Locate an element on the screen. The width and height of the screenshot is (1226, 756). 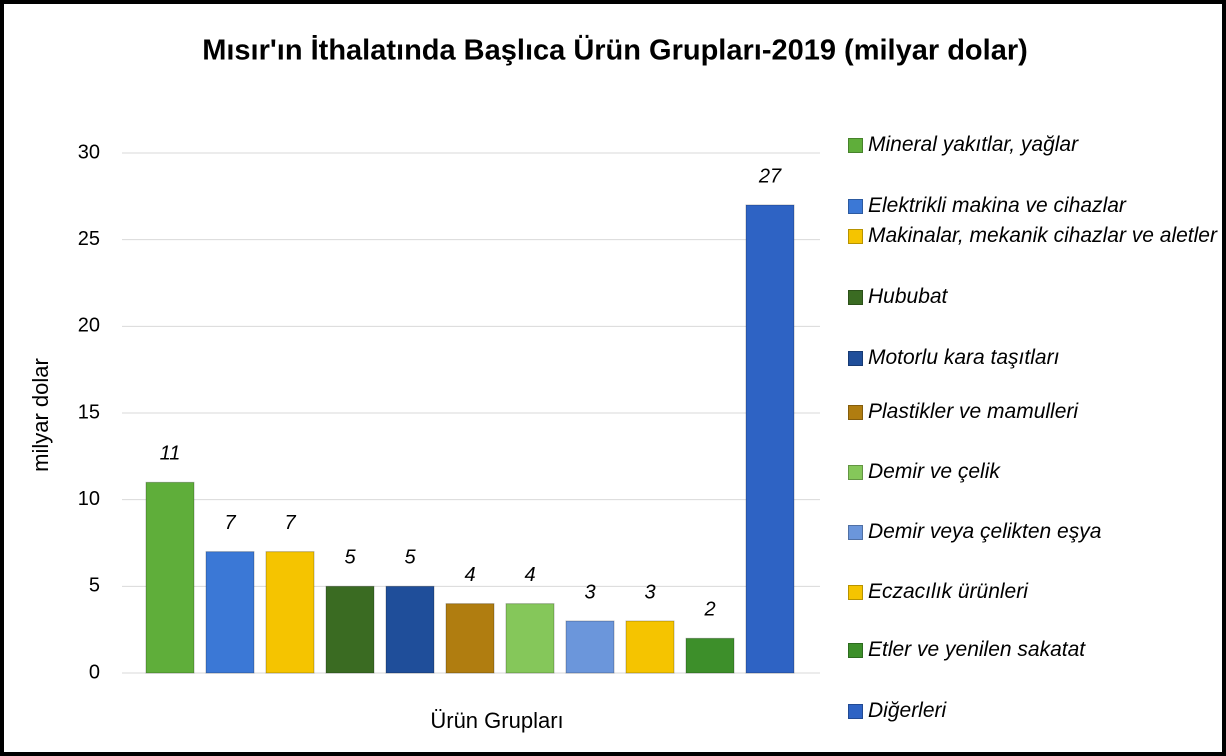
legend-label: Makinalar, mekanik cihazlar ve aletler is located at coordinates (1042, 235).